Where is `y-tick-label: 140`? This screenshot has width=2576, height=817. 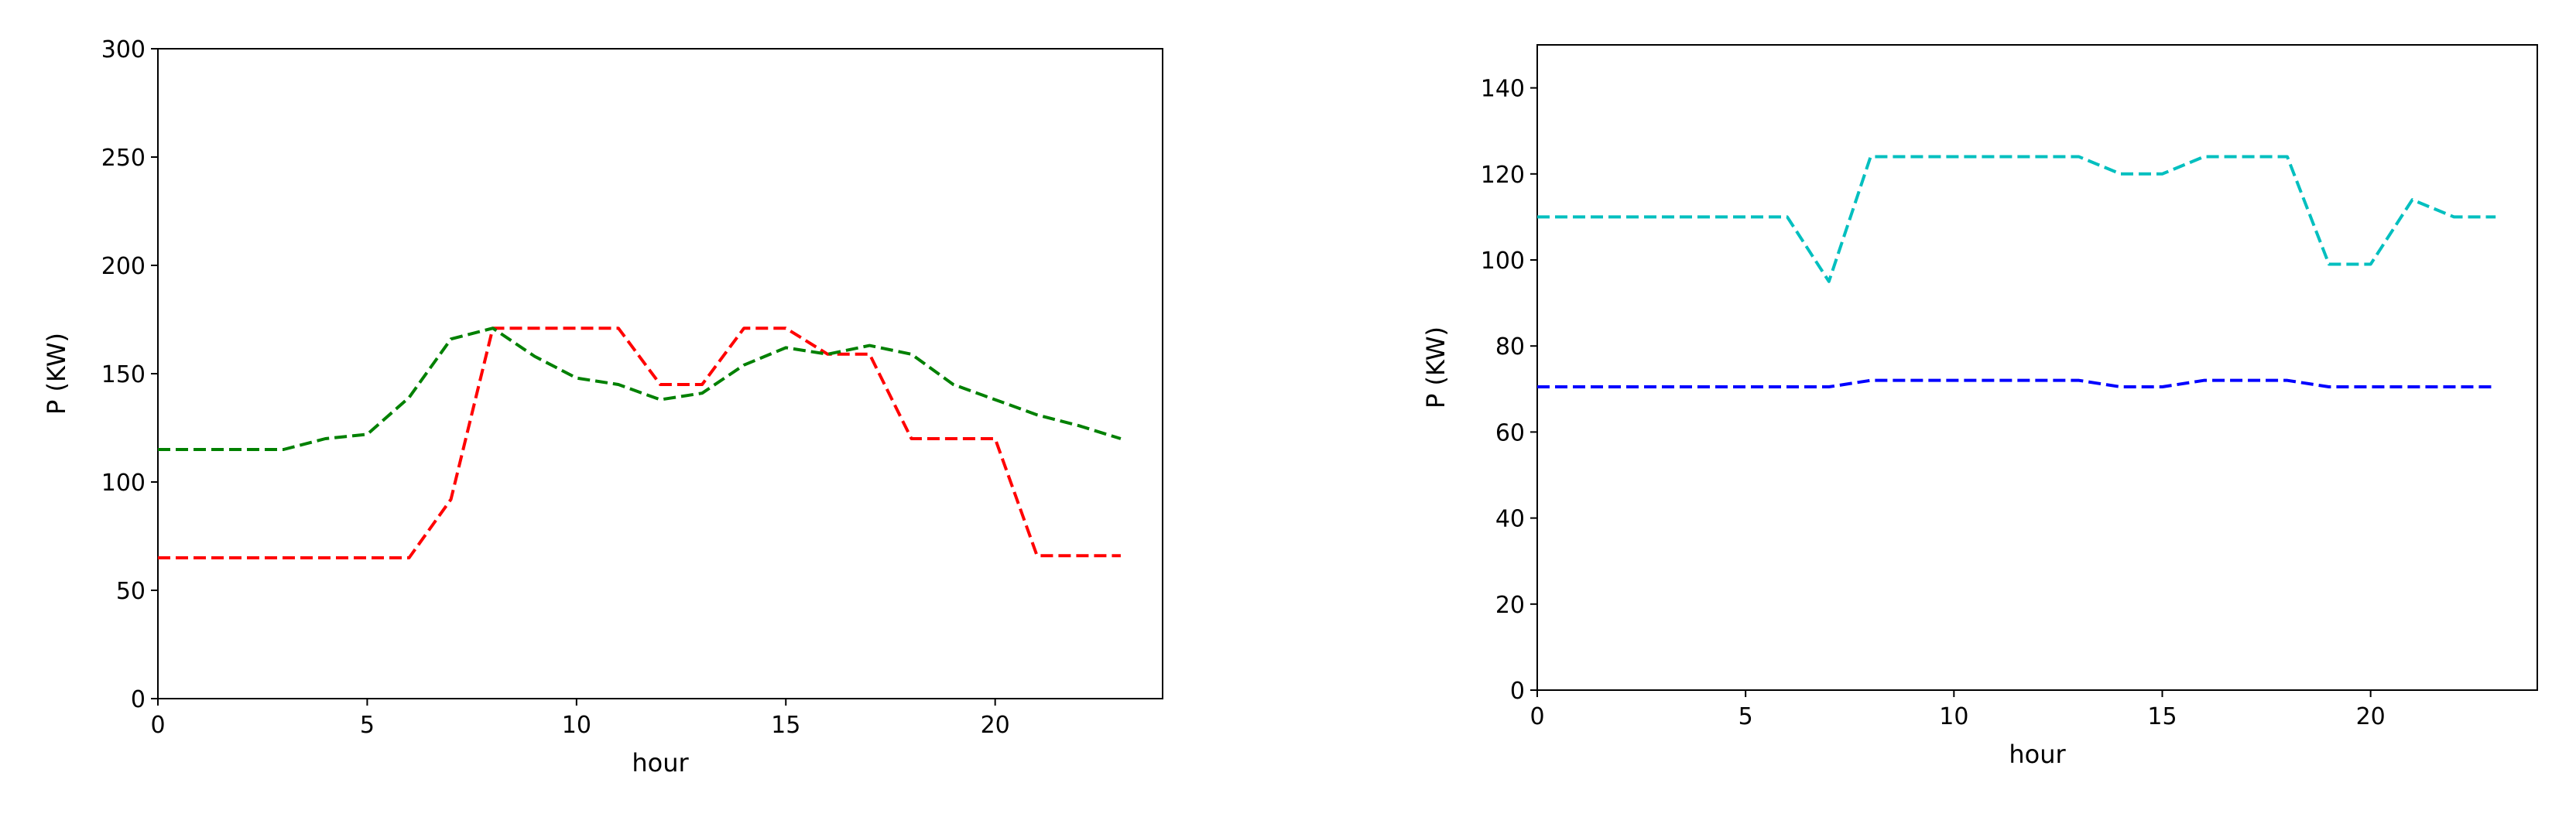
y-tick-label: 140 is located at coordinates (1503, 89).